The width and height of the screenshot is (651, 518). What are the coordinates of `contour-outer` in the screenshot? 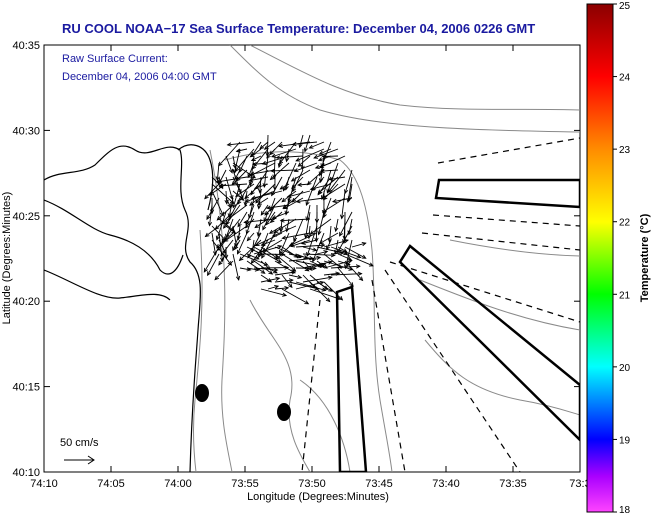 It's located at (414, 78).